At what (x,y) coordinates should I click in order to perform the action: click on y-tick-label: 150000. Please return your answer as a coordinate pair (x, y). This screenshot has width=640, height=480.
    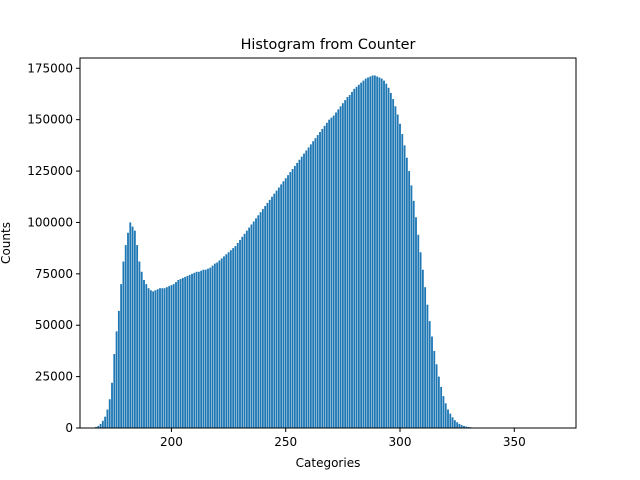
    Looking at the image, I should click on (50, 120).